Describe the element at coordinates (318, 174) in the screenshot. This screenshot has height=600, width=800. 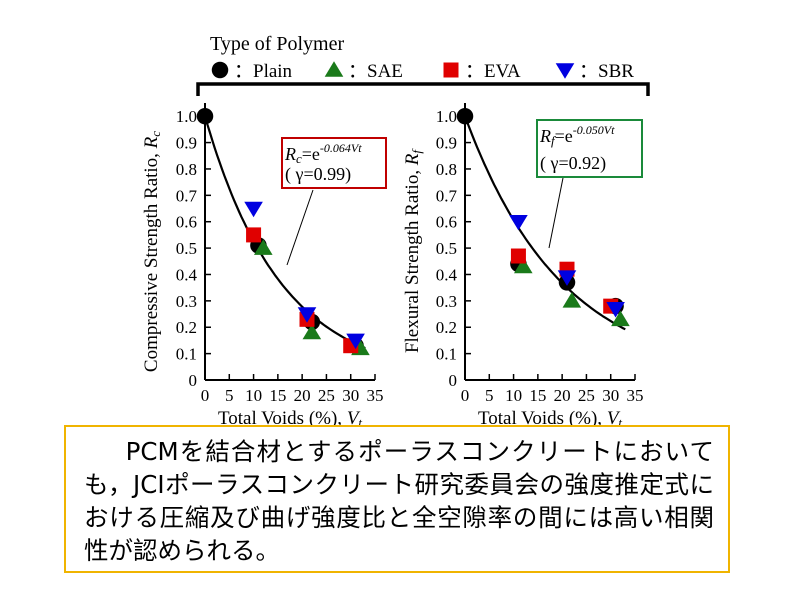
I see `correlation-text: ( γ=0.99)` at that location.